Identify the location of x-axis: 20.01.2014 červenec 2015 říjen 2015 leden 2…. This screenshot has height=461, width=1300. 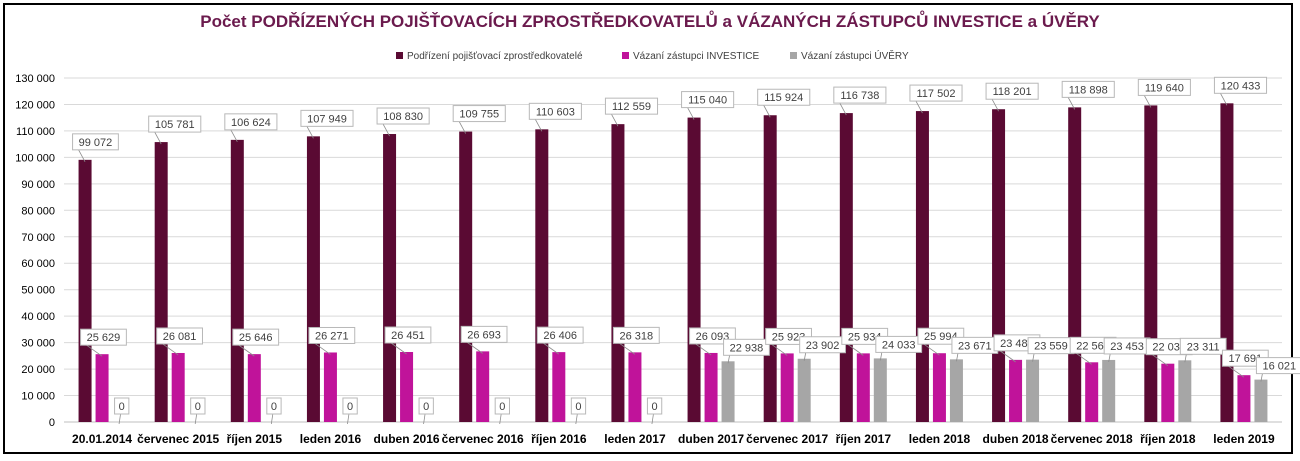
(673, 439).